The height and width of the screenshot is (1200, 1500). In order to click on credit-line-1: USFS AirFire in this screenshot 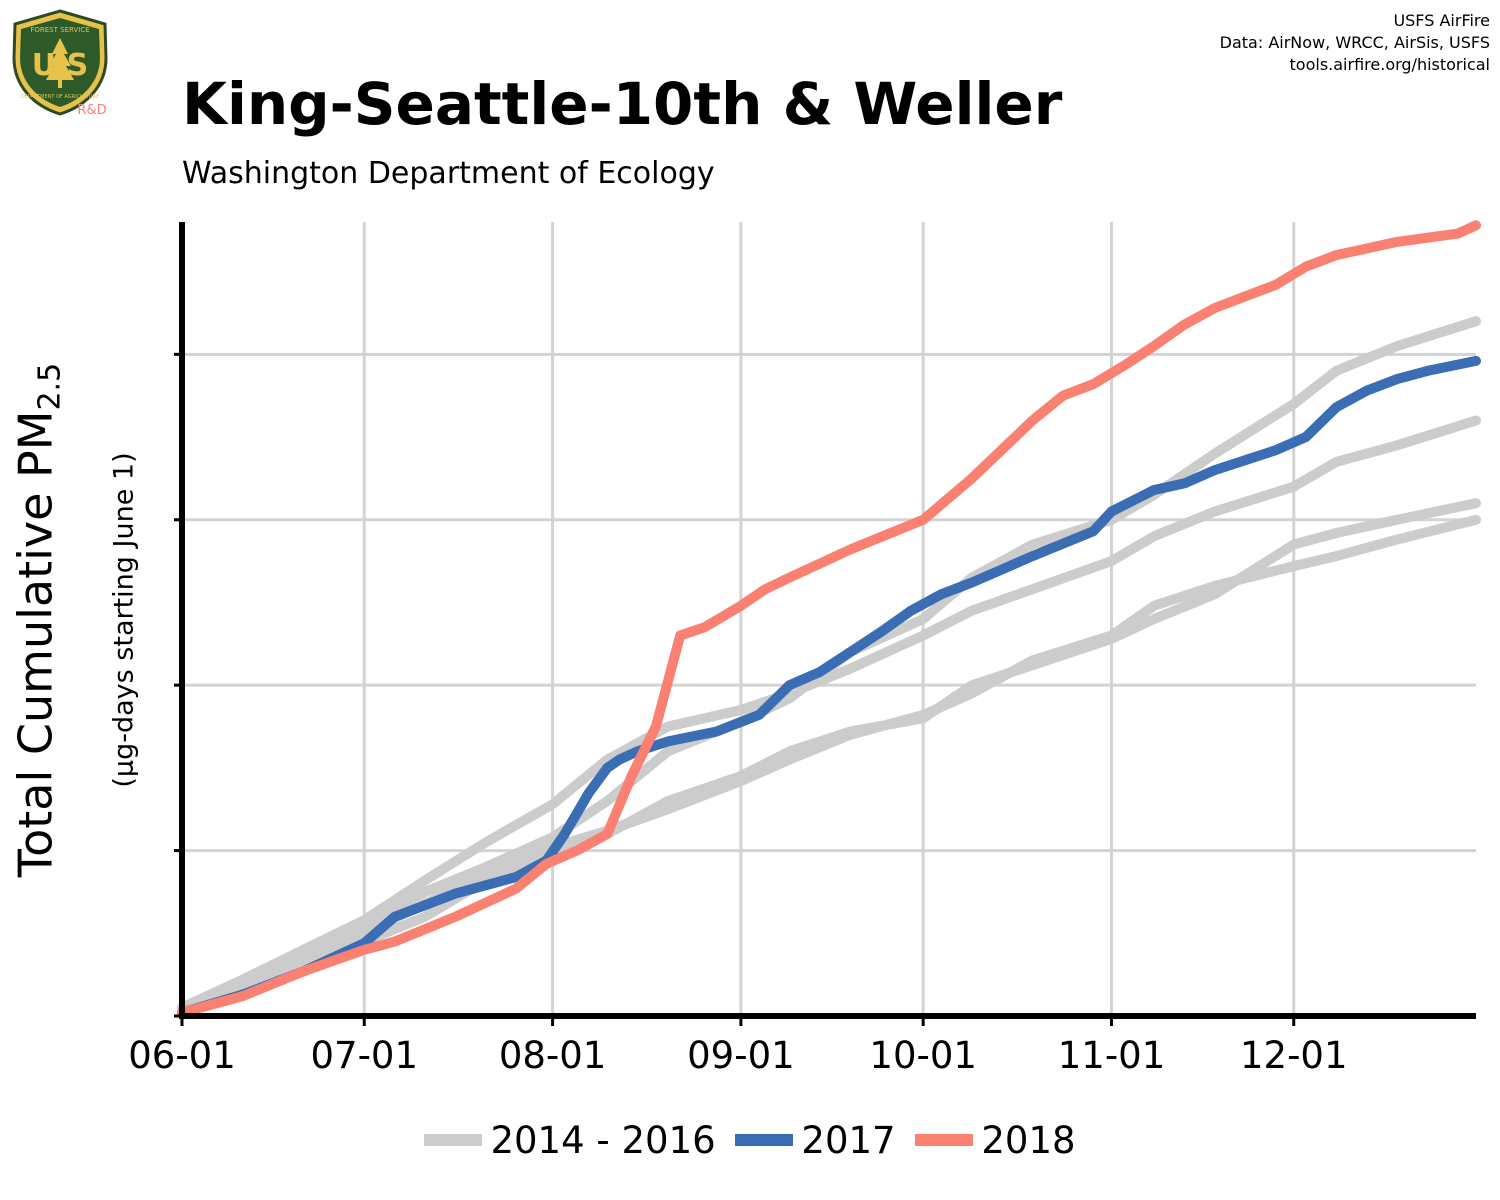, I will do `click(1441, 20)`.